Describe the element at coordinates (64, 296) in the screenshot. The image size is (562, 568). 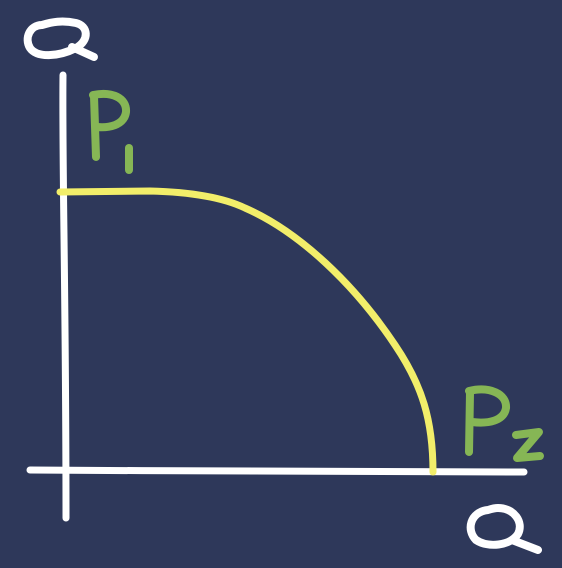
I see `y-axis-line` at that location.